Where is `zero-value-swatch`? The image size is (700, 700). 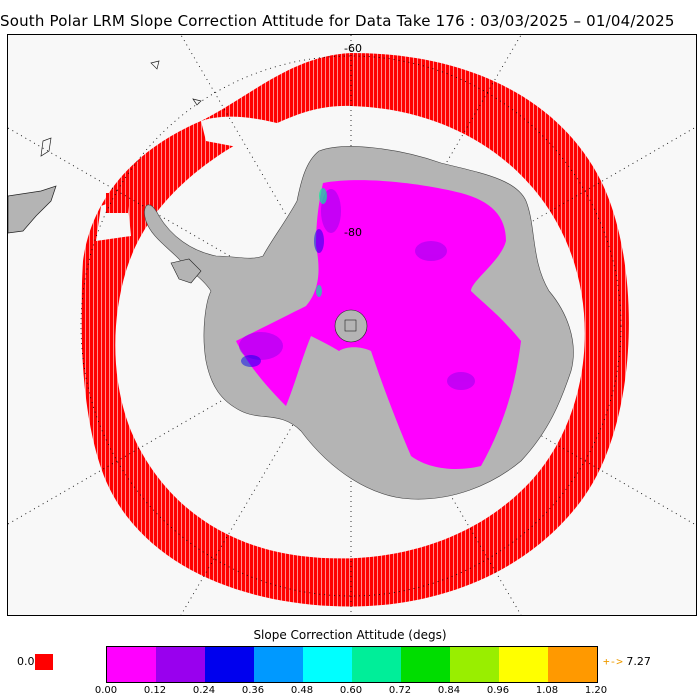 zero-value-swatch is located at coordinates (44, 662).